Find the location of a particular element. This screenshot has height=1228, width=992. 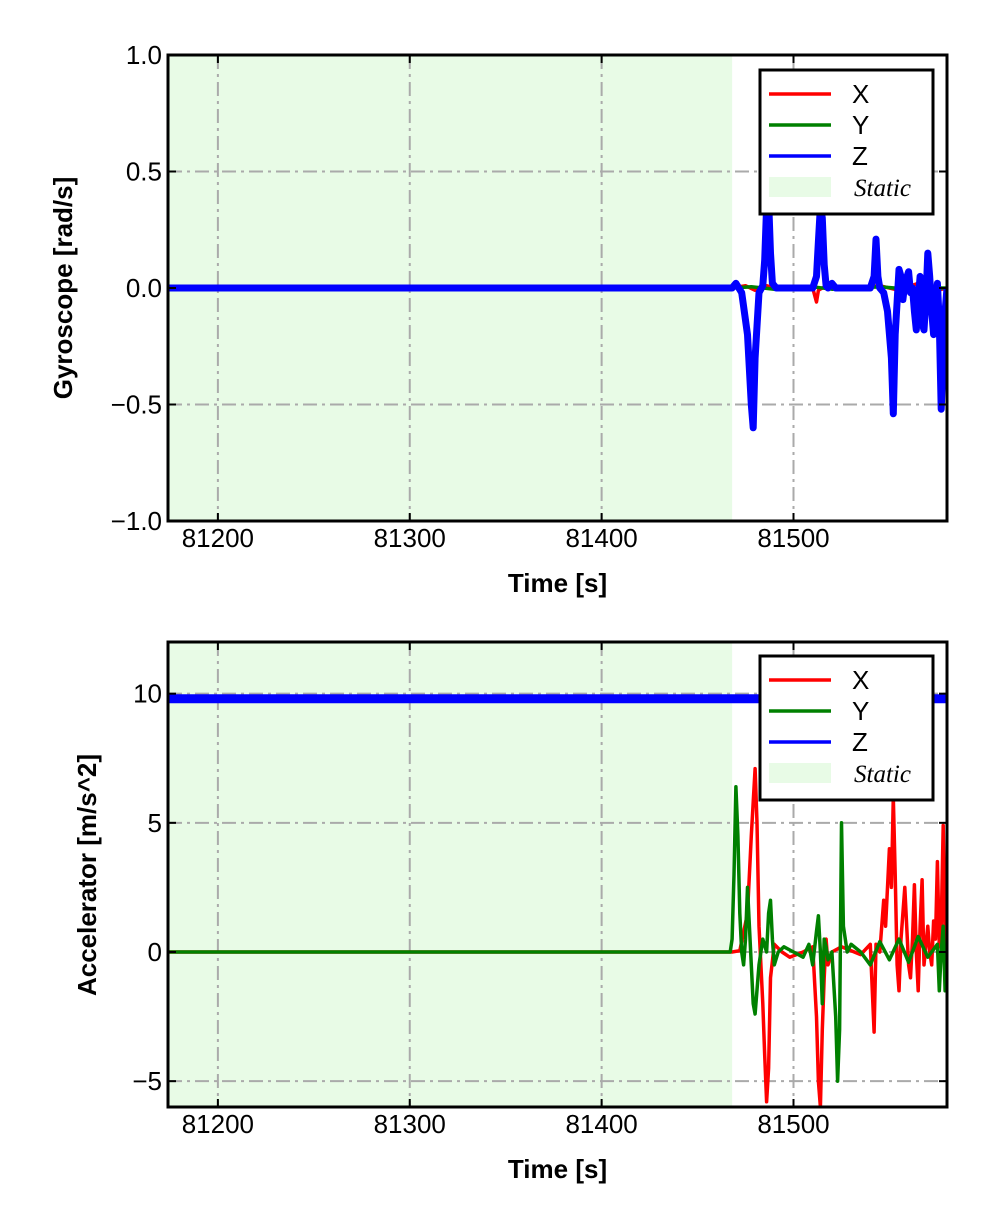

y-tick-label: 0.0 is located at coordinates (144, 288).